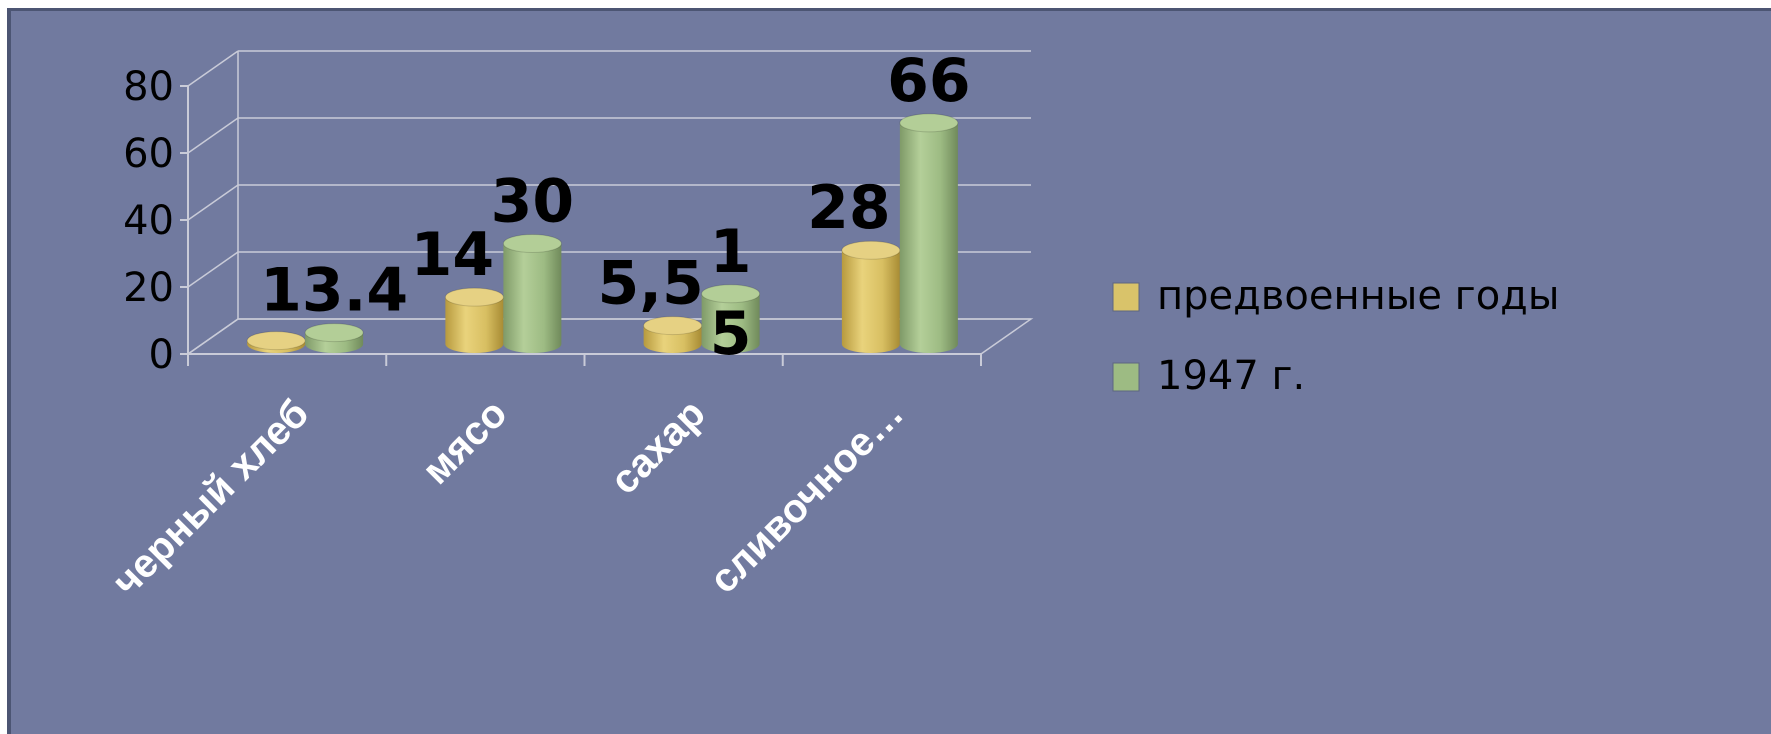 The height and width of the screenshot is (734, 1771). I want to click on y-tick-label: 20, so click(148, 288).